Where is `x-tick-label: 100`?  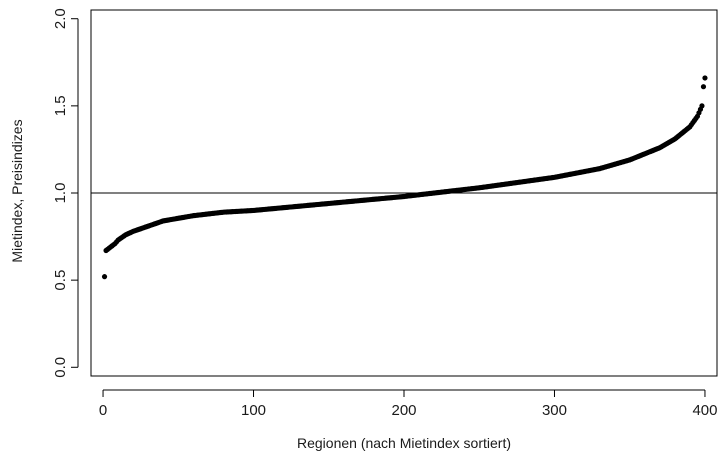
x-tick-label: 100 is located at coordinates (253, 410).